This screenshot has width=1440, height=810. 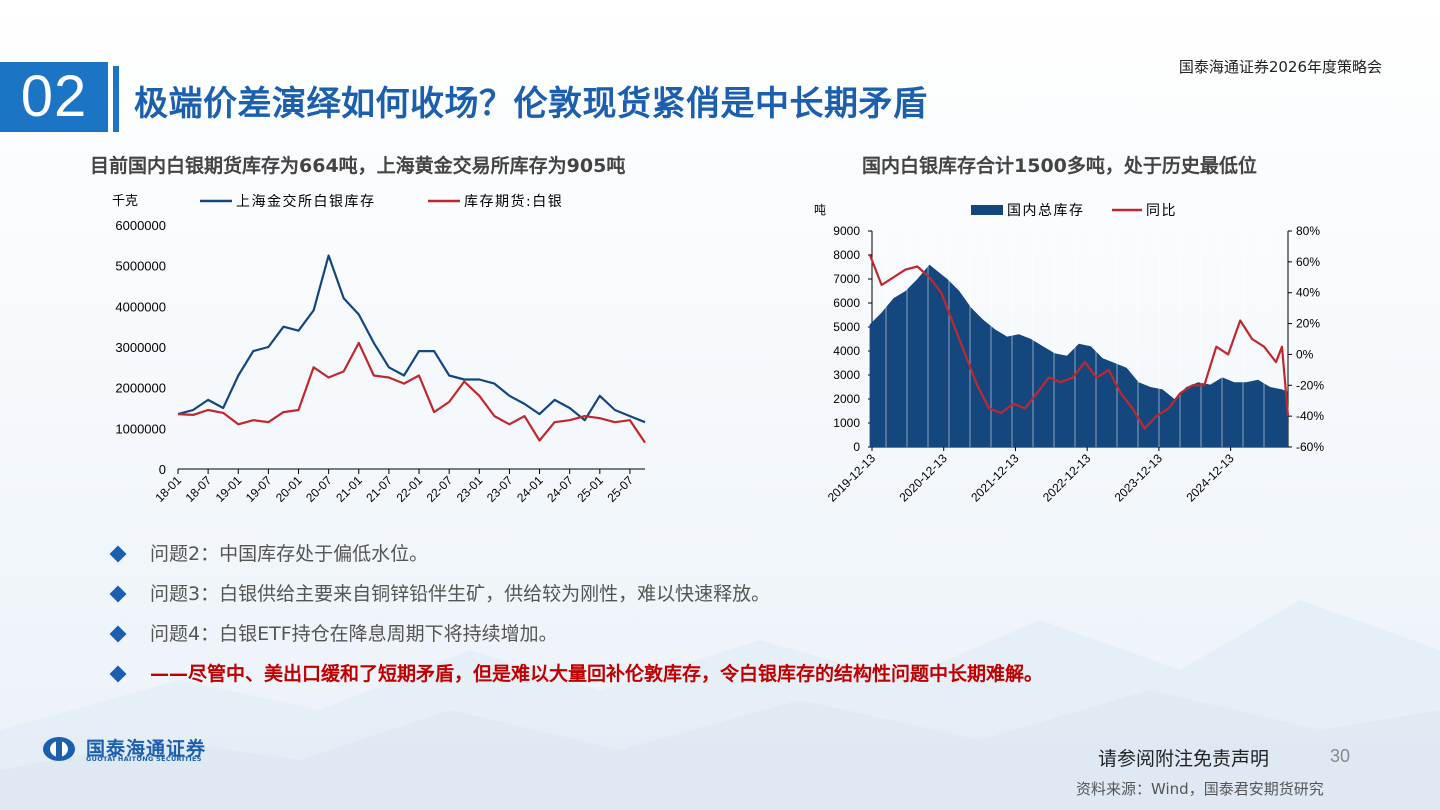 What do you see at coordinates (289, 489) in the screenshot?
I see `x-tick-label: 20-01` at bounding box center [289, 489].